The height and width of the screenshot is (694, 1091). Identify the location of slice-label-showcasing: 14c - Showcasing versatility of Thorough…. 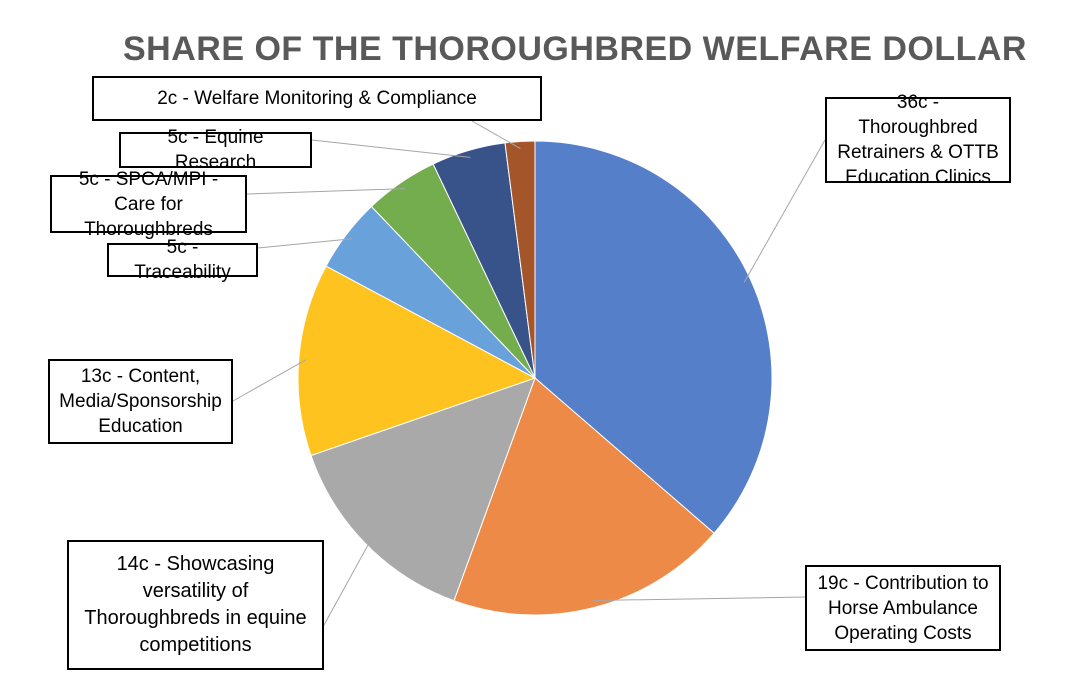
(195, 605).